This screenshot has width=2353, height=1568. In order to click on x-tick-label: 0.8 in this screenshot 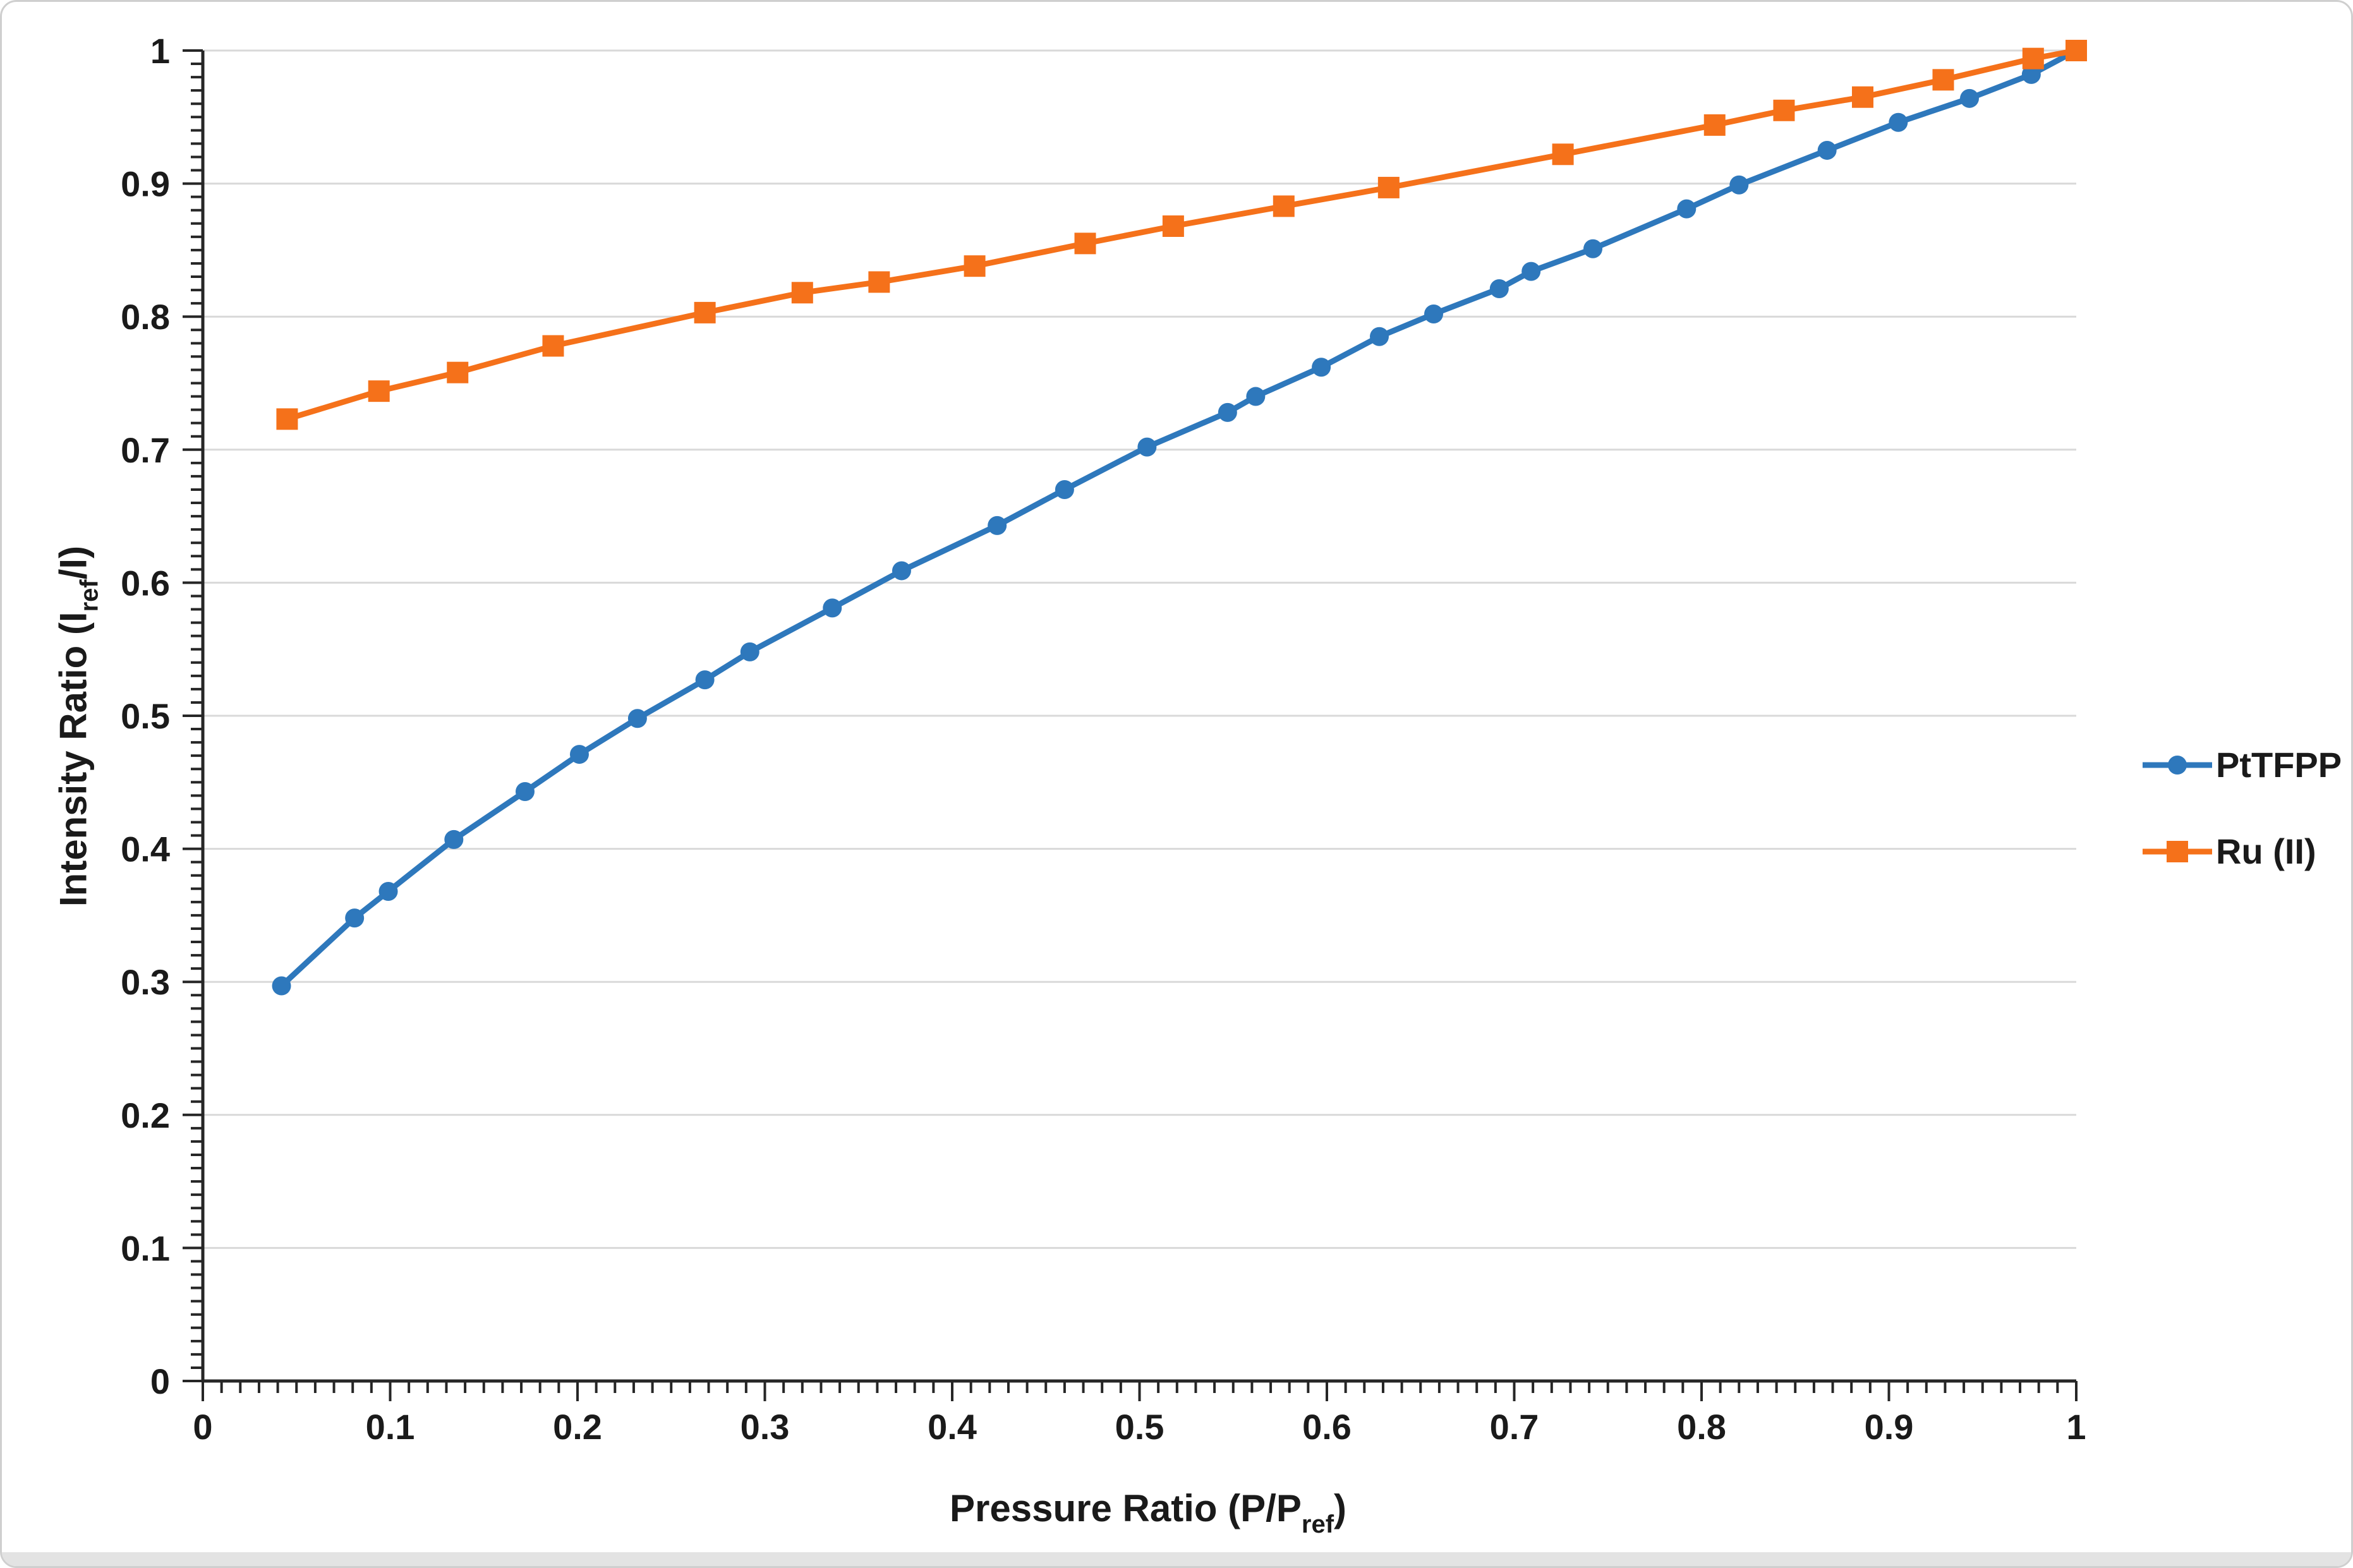, I will do `click(1701, 1427)`.